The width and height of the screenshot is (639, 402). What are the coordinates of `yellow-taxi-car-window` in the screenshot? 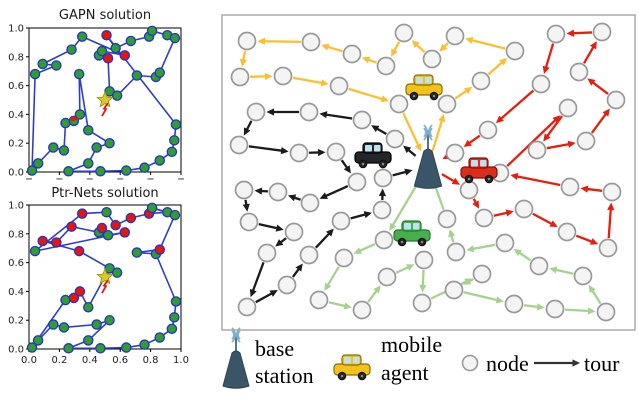 It's located at (419, 80).